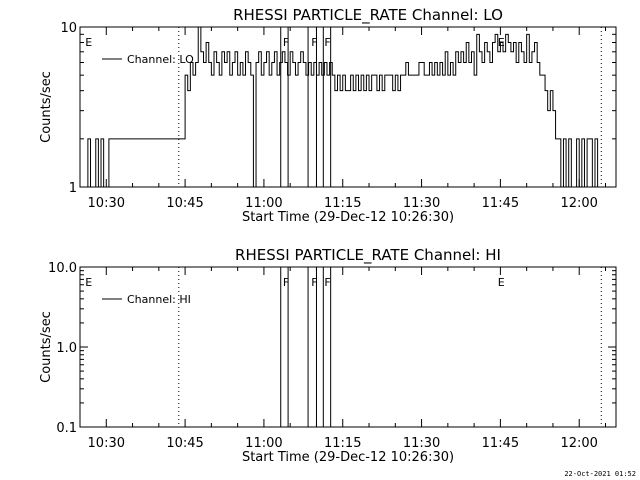 This screenshot has height=480, width=640. I want to click on y-tick-label: 0.1, so click(66, 428).